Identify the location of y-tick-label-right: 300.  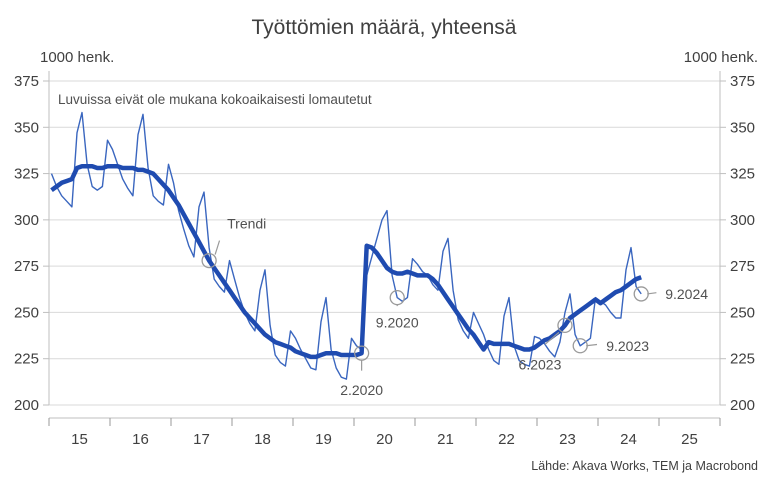
(742, 220).